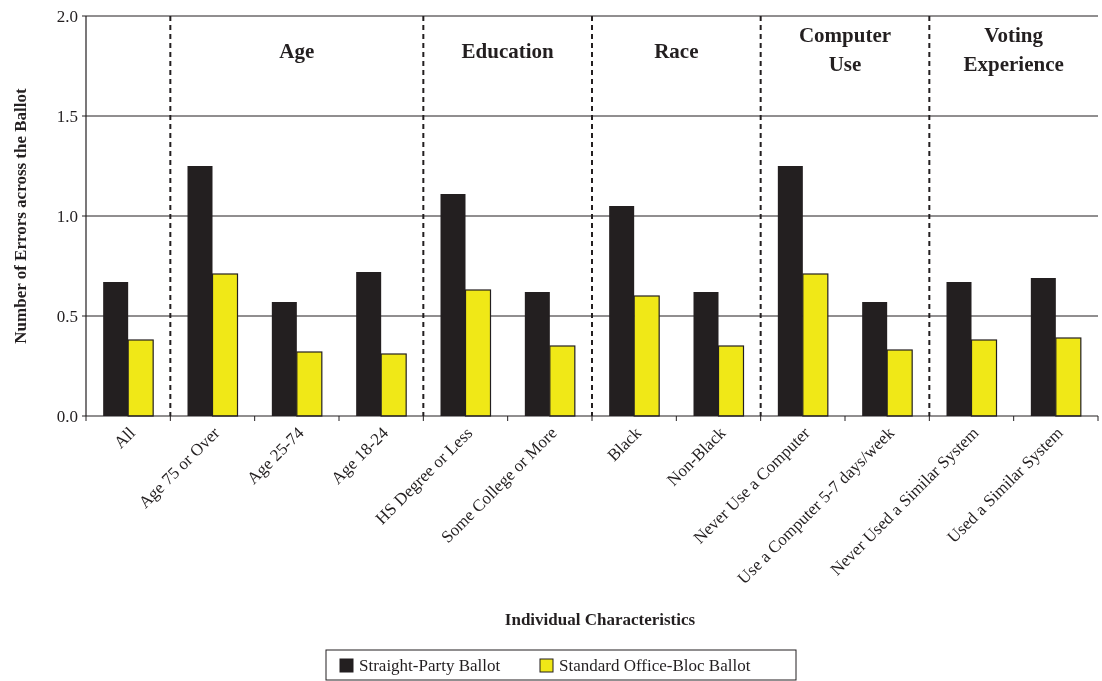 This screenshot has width=1102, height=681. Describe the element at coordinates (845, 49) in the screenshot. I see `annotation: Computer Use` at that location.